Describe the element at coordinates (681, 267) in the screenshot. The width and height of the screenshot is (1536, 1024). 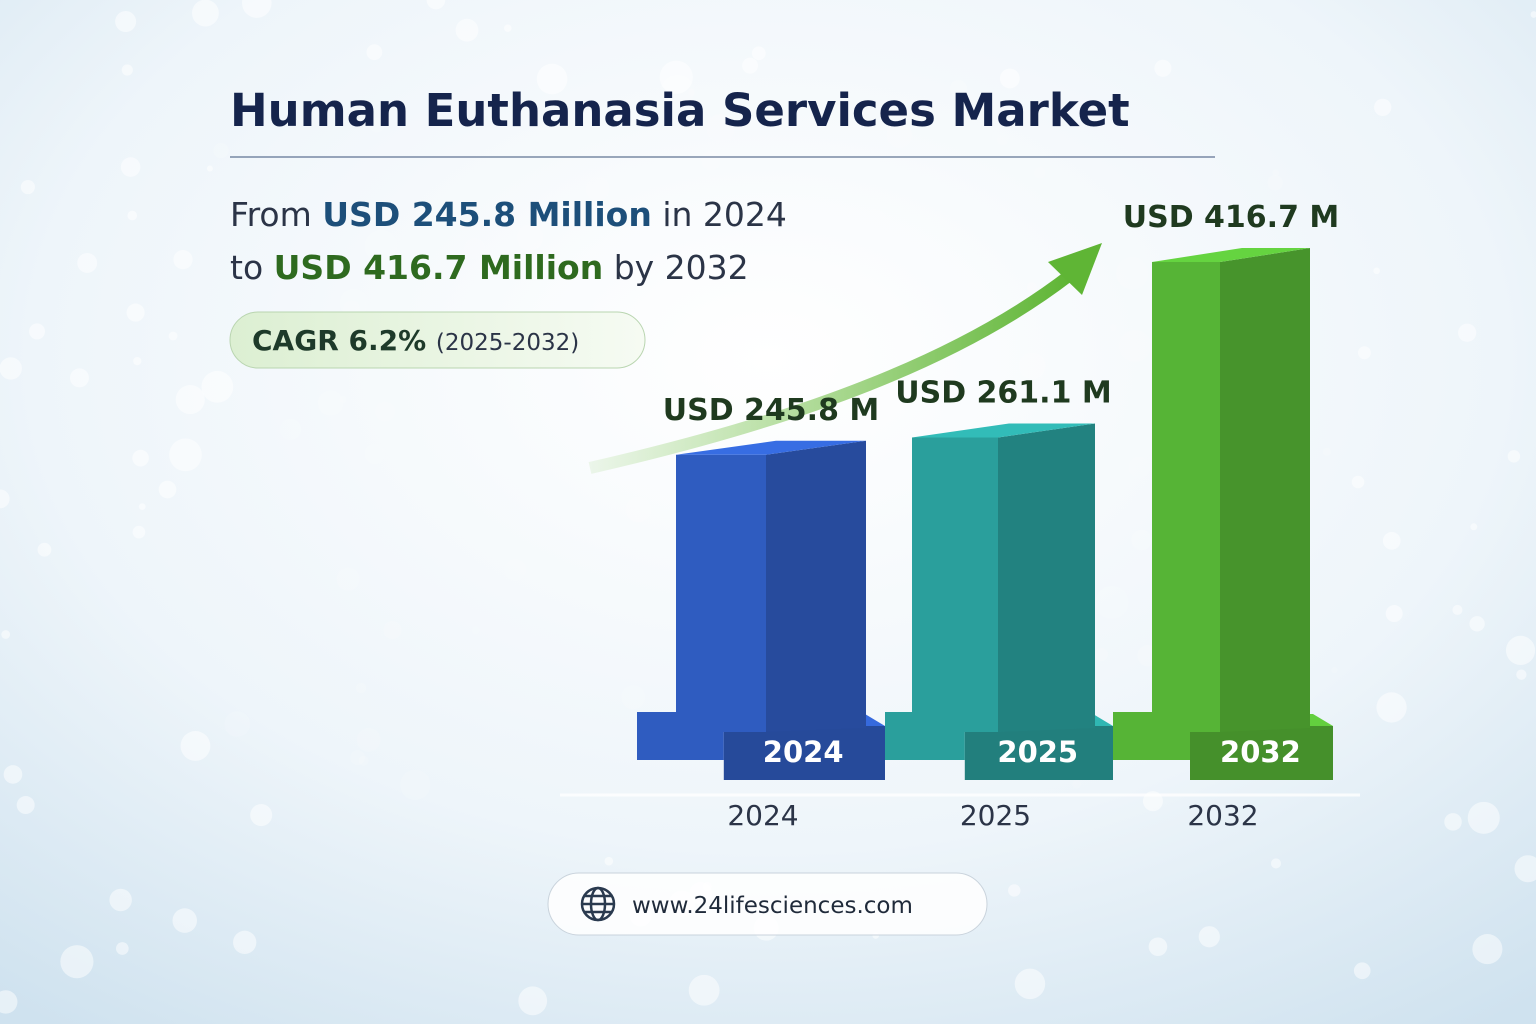
I see `headline-text: by 2032` at that location.